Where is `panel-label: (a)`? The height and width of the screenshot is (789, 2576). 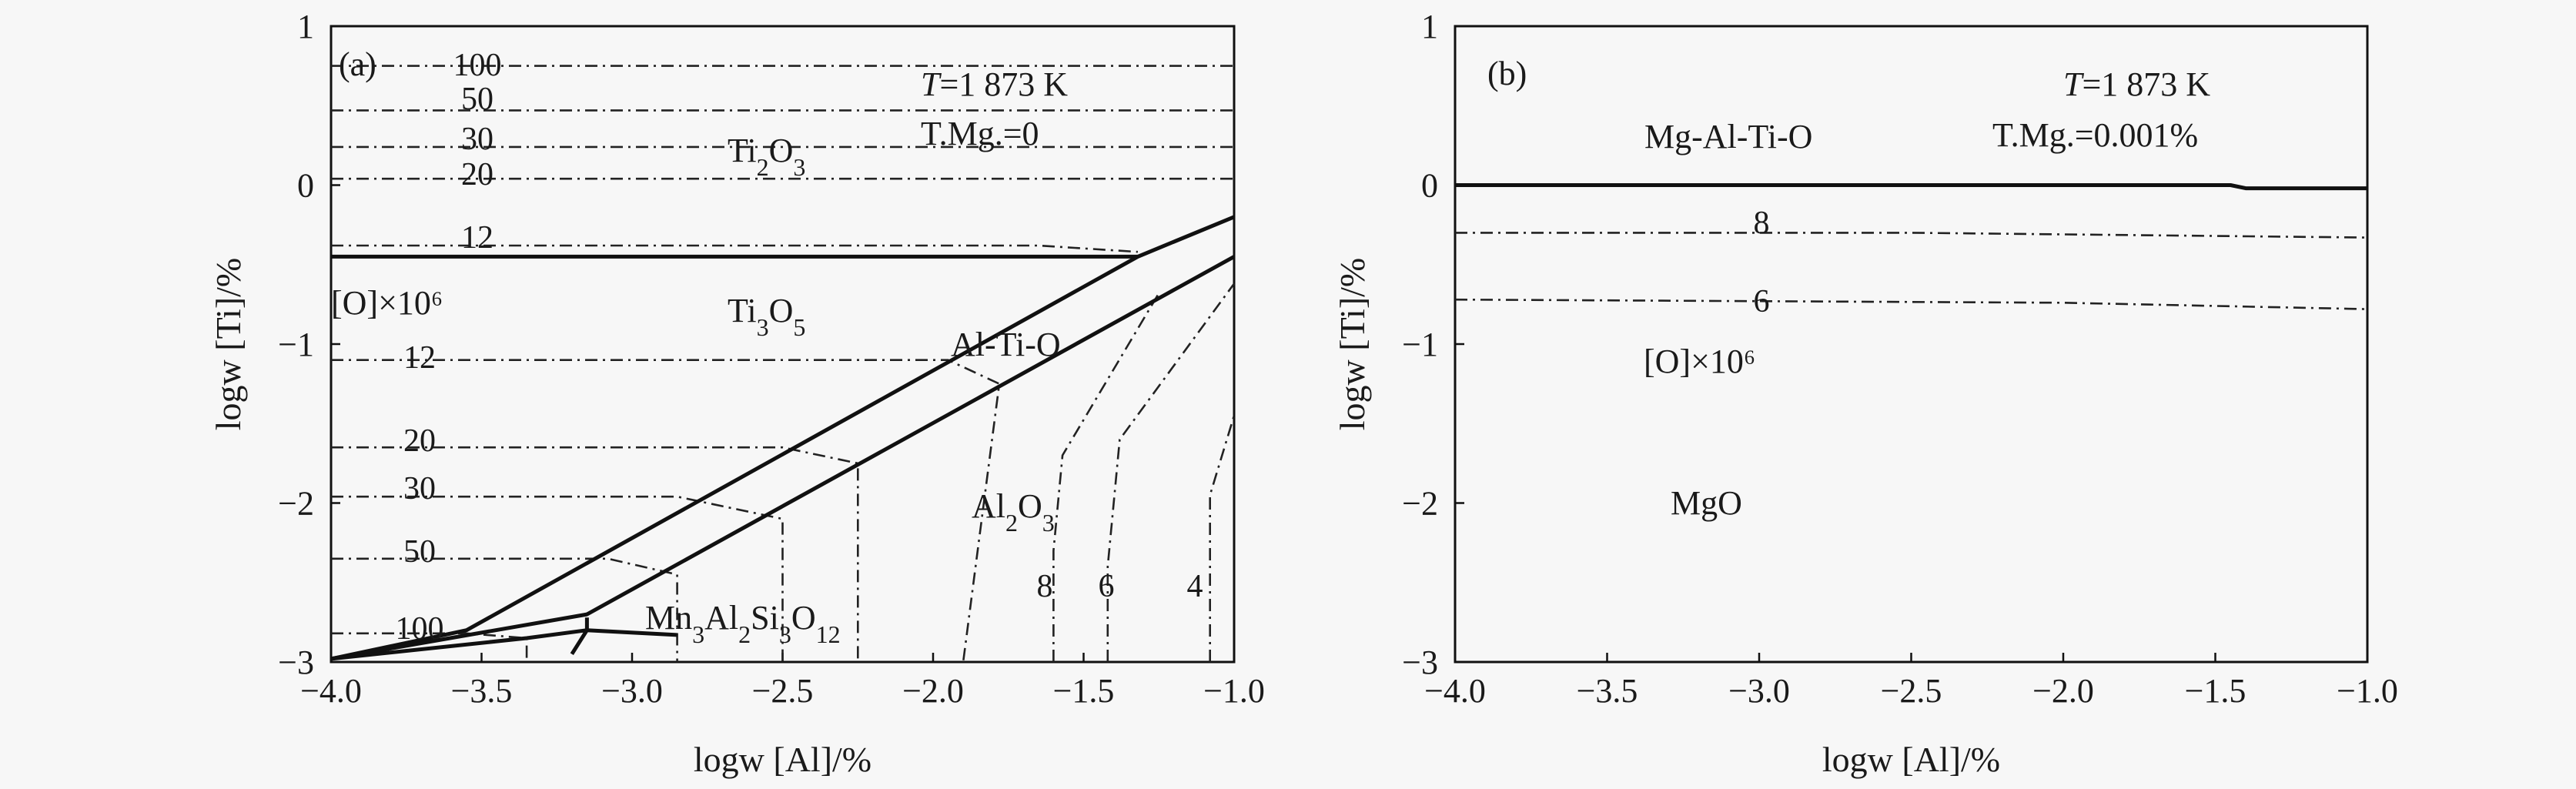
panel-label: (a) is located at coordinates (358, 64).